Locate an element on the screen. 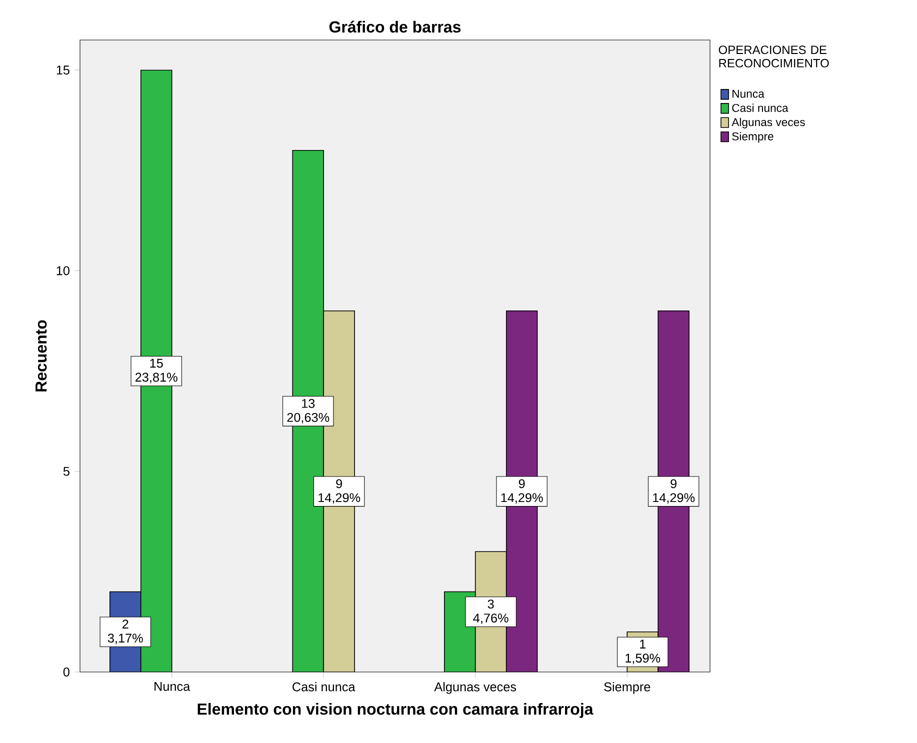  x-axis-title: Elemento con vision nocturna con camara infrarroja is located at coordinates (396, 710).